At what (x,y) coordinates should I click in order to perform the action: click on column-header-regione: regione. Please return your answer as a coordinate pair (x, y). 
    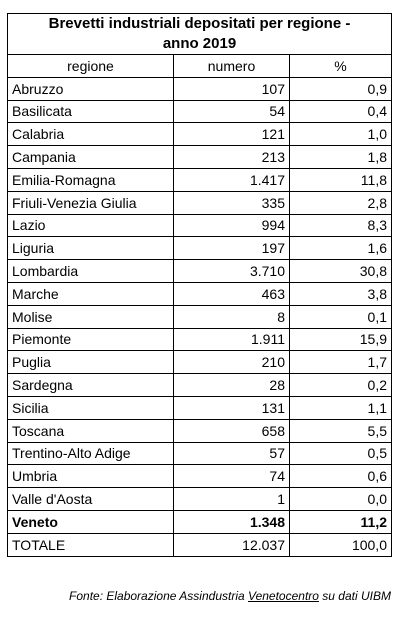
    Looking at the image, I should click on (90, 66).